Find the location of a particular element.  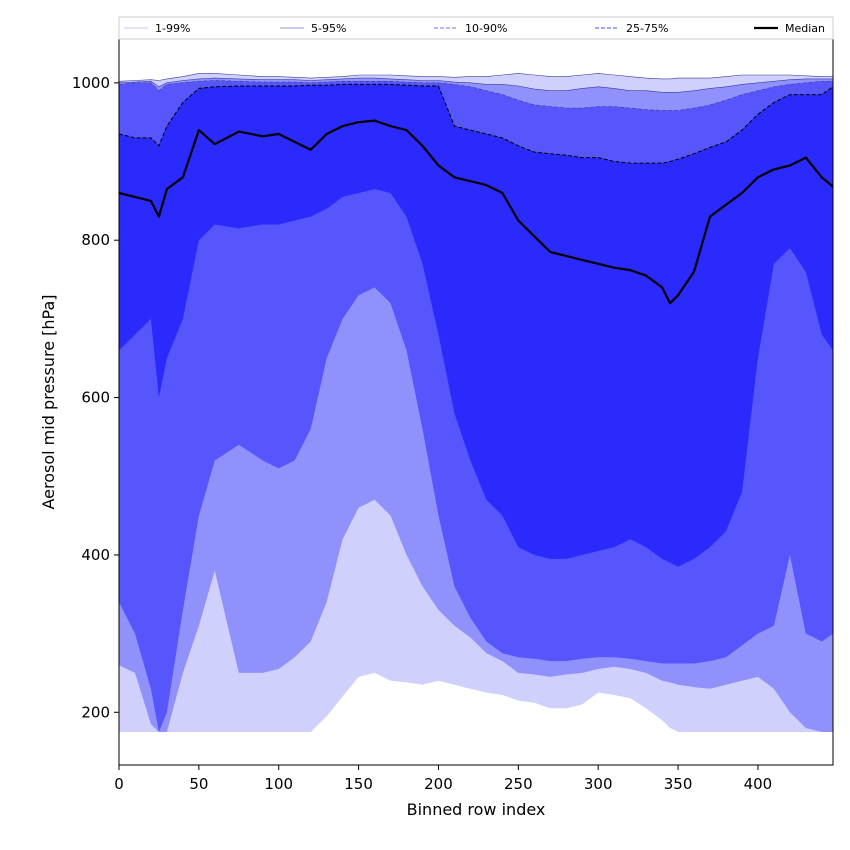

x-tick-label: 100 is located at coordinates (278, 784).